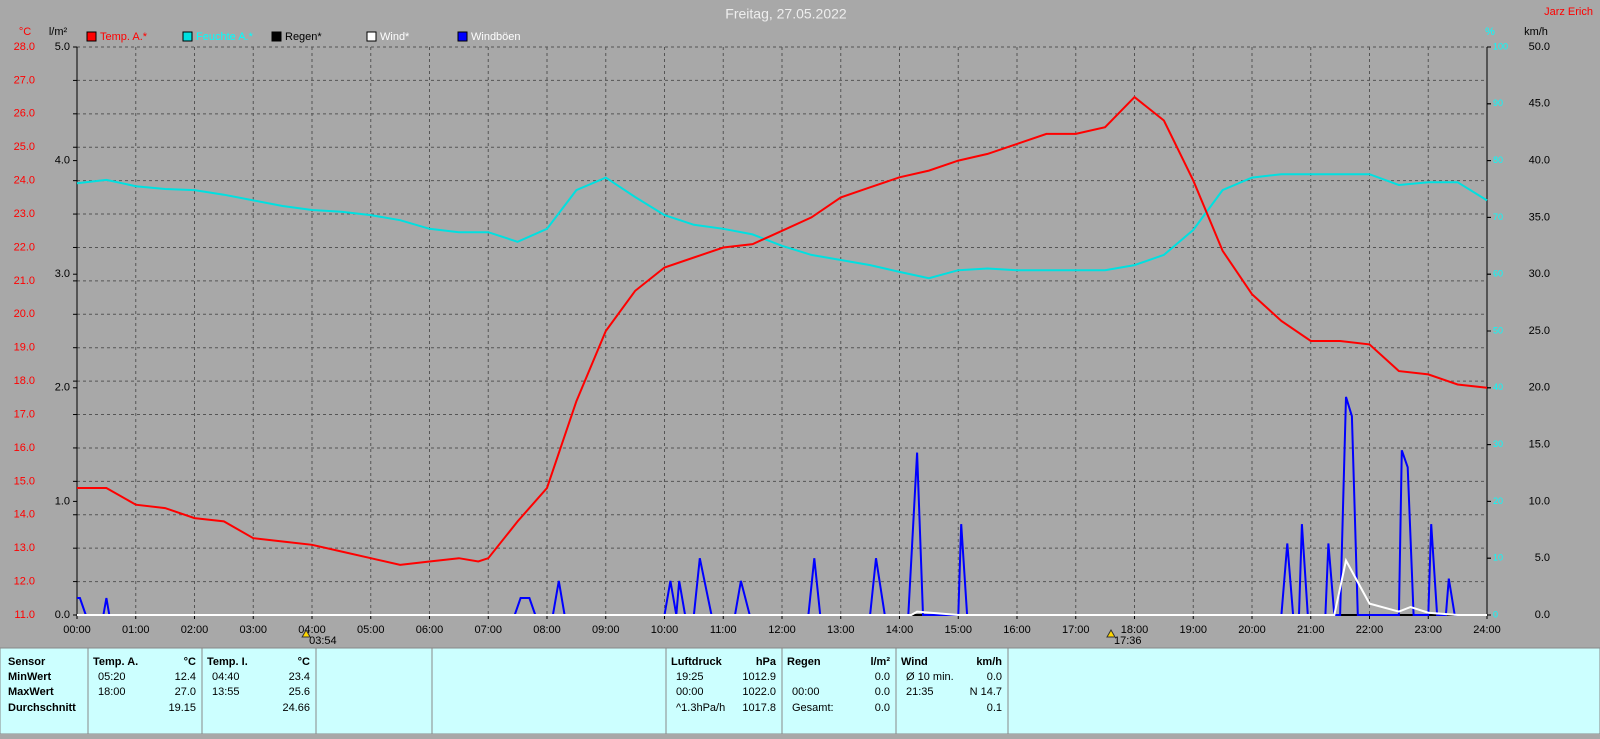 The image size is (1600, 739). What do you see at coordinates (782, 586) in the screenshot?
I see `series-line` at bounding box center [782, 586].